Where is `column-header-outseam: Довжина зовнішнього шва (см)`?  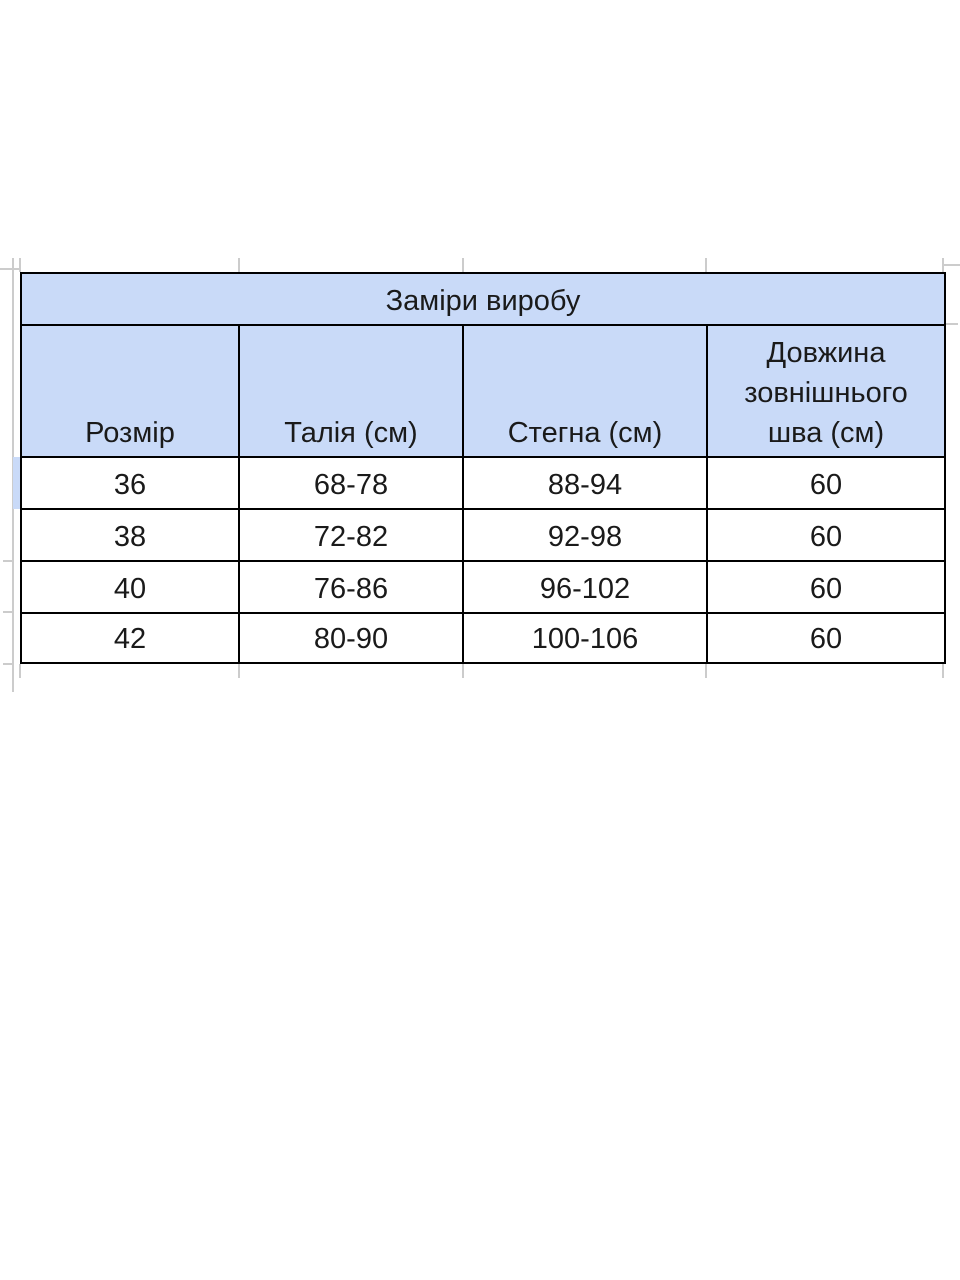
column-header-outseam: Довжина зовнішнього шва (см) is located at coordinates (826, 391).